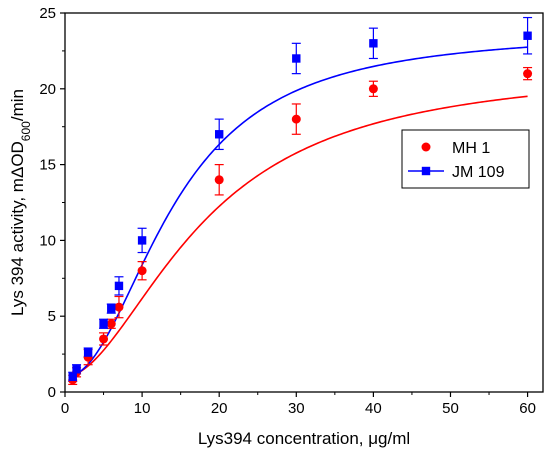  Describe the element at coordinates (17, 228) in the screenshot. I see `y-axis-title-prefix: Lys 394 activity, mΔOD` at that location.